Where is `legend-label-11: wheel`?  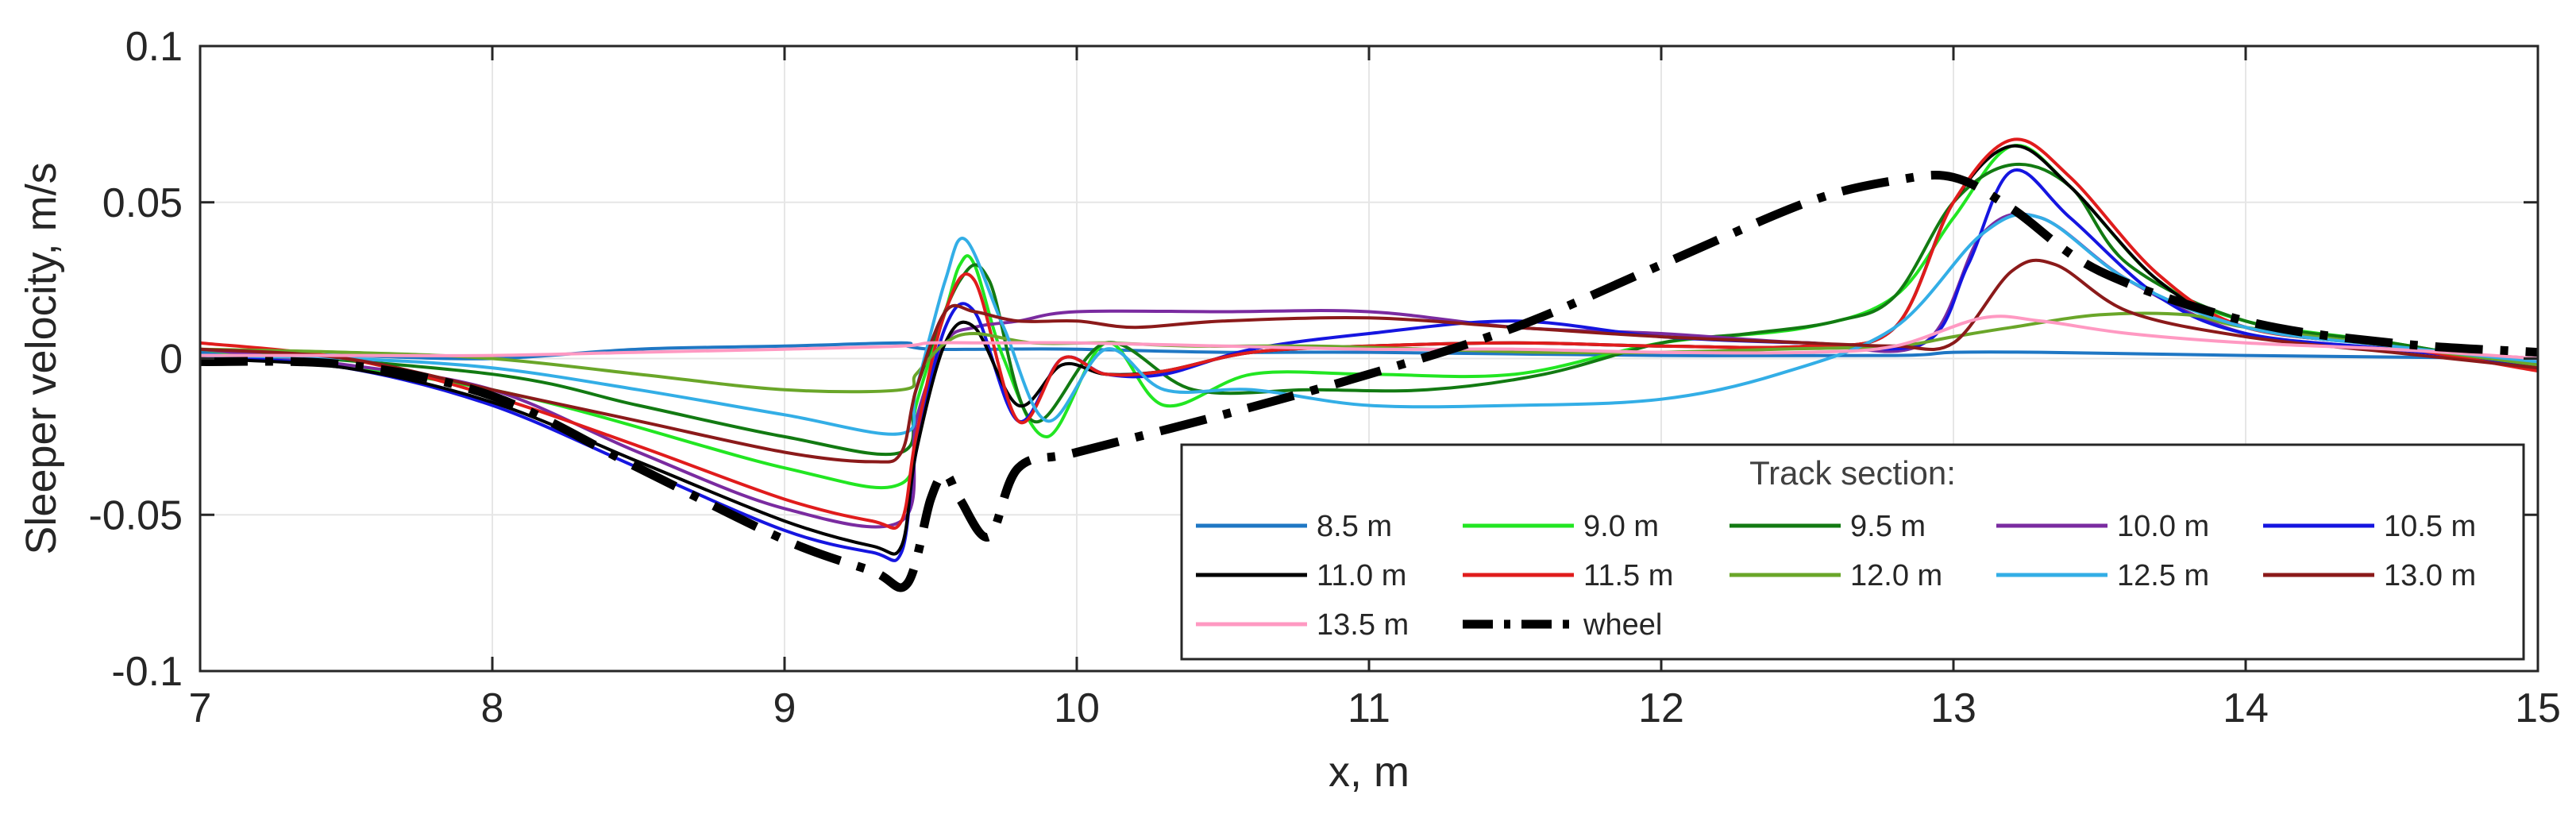 legend-label-11: wheel is located at coordinates (1622, 625).